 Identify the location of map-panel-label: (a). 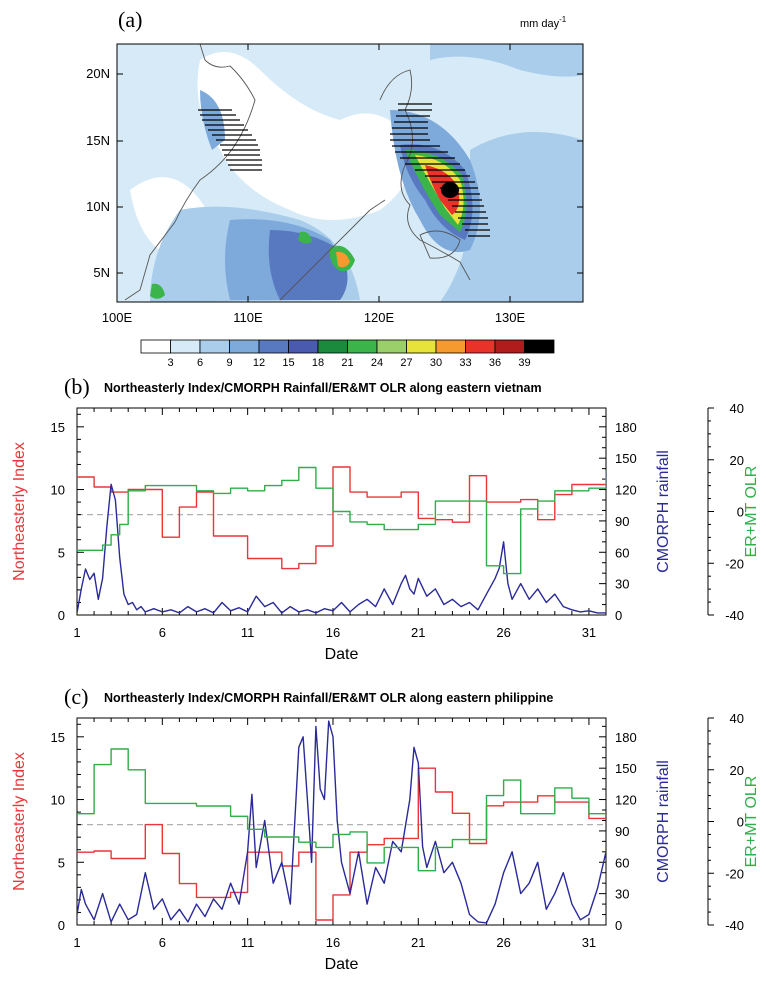
(130, 19).